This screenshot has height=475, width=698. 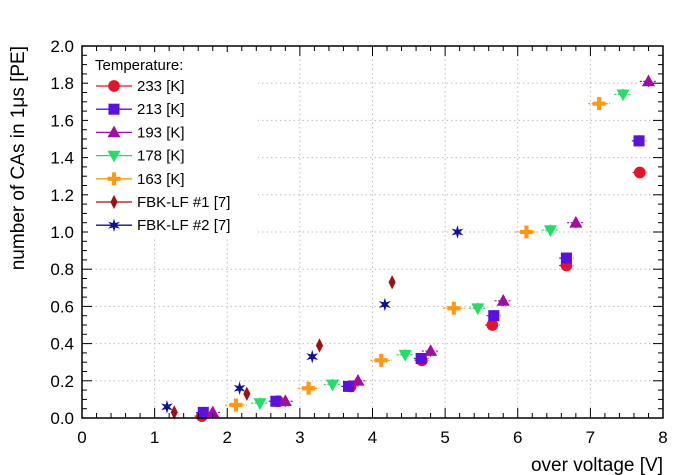 What do you see at coordinates (62, 83) in the screenshot?
I see `y-tick-label: 1.8` at bounding box center [62, 83].